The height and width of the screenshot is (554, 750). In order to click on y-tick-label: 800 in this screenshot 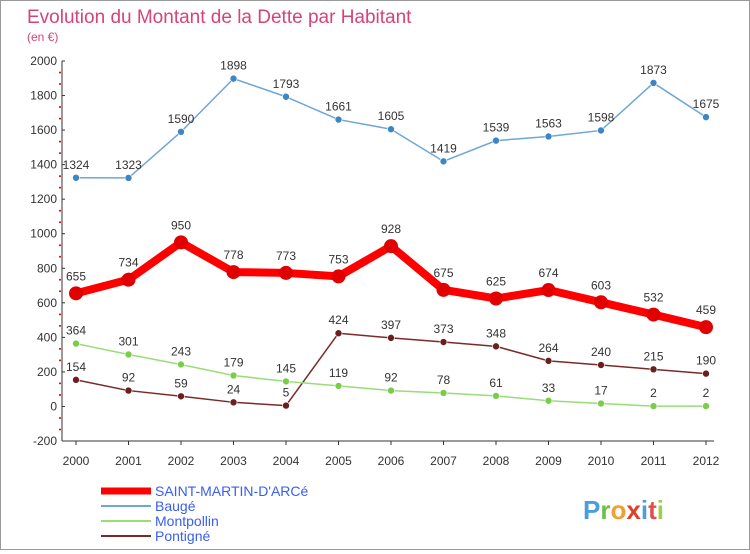, I will do `click(47, 268)`.